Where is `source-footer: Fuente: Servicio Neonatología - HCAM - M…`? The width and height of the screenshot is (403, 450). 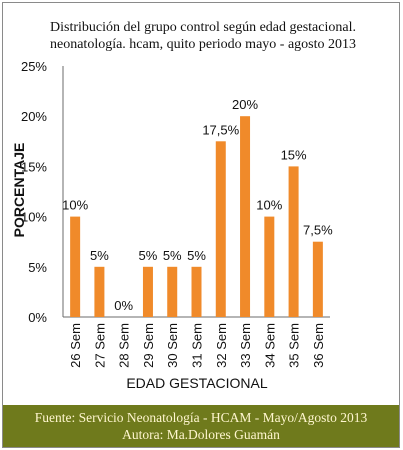 source-footer: Fuente: Servicio Neonatología - HCAM - M… is located at coordinates (201, 426).